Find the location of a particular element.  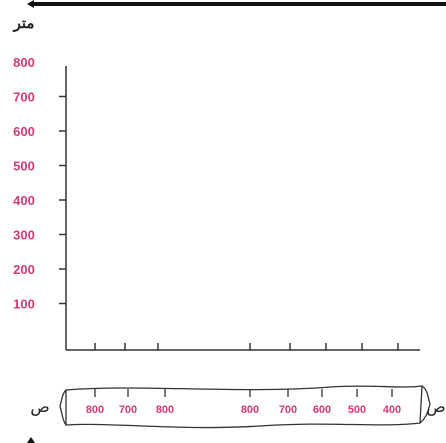

top-border-arrowhead is located at coordinates (30, 4).